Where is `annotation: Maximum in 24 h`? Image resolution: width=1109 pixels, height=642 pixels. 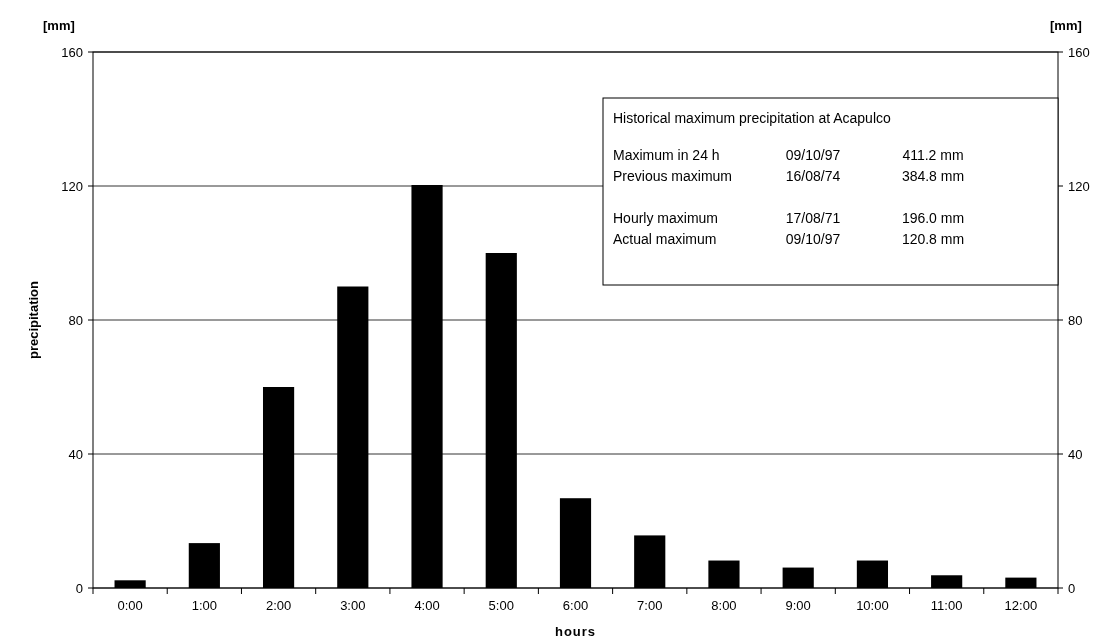
annotation: Maximum in 24 h is located at coordinates (666, 155).